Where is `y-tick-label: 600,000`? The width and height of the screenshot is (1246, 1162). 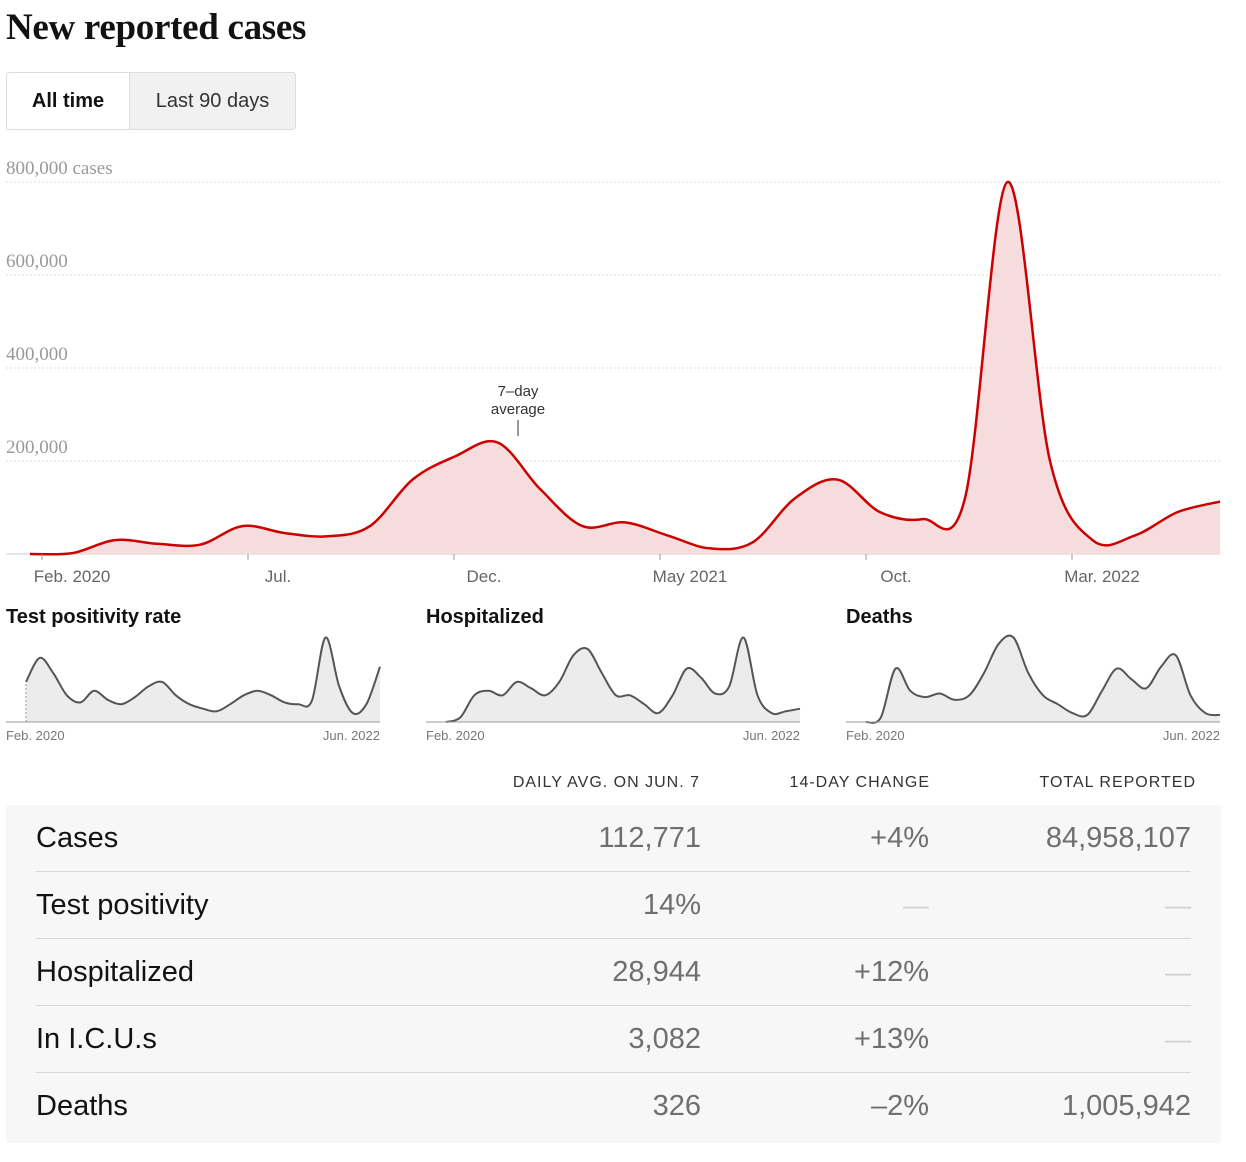 y-tick-label: 600,000 is located at coordinates (37, 261).